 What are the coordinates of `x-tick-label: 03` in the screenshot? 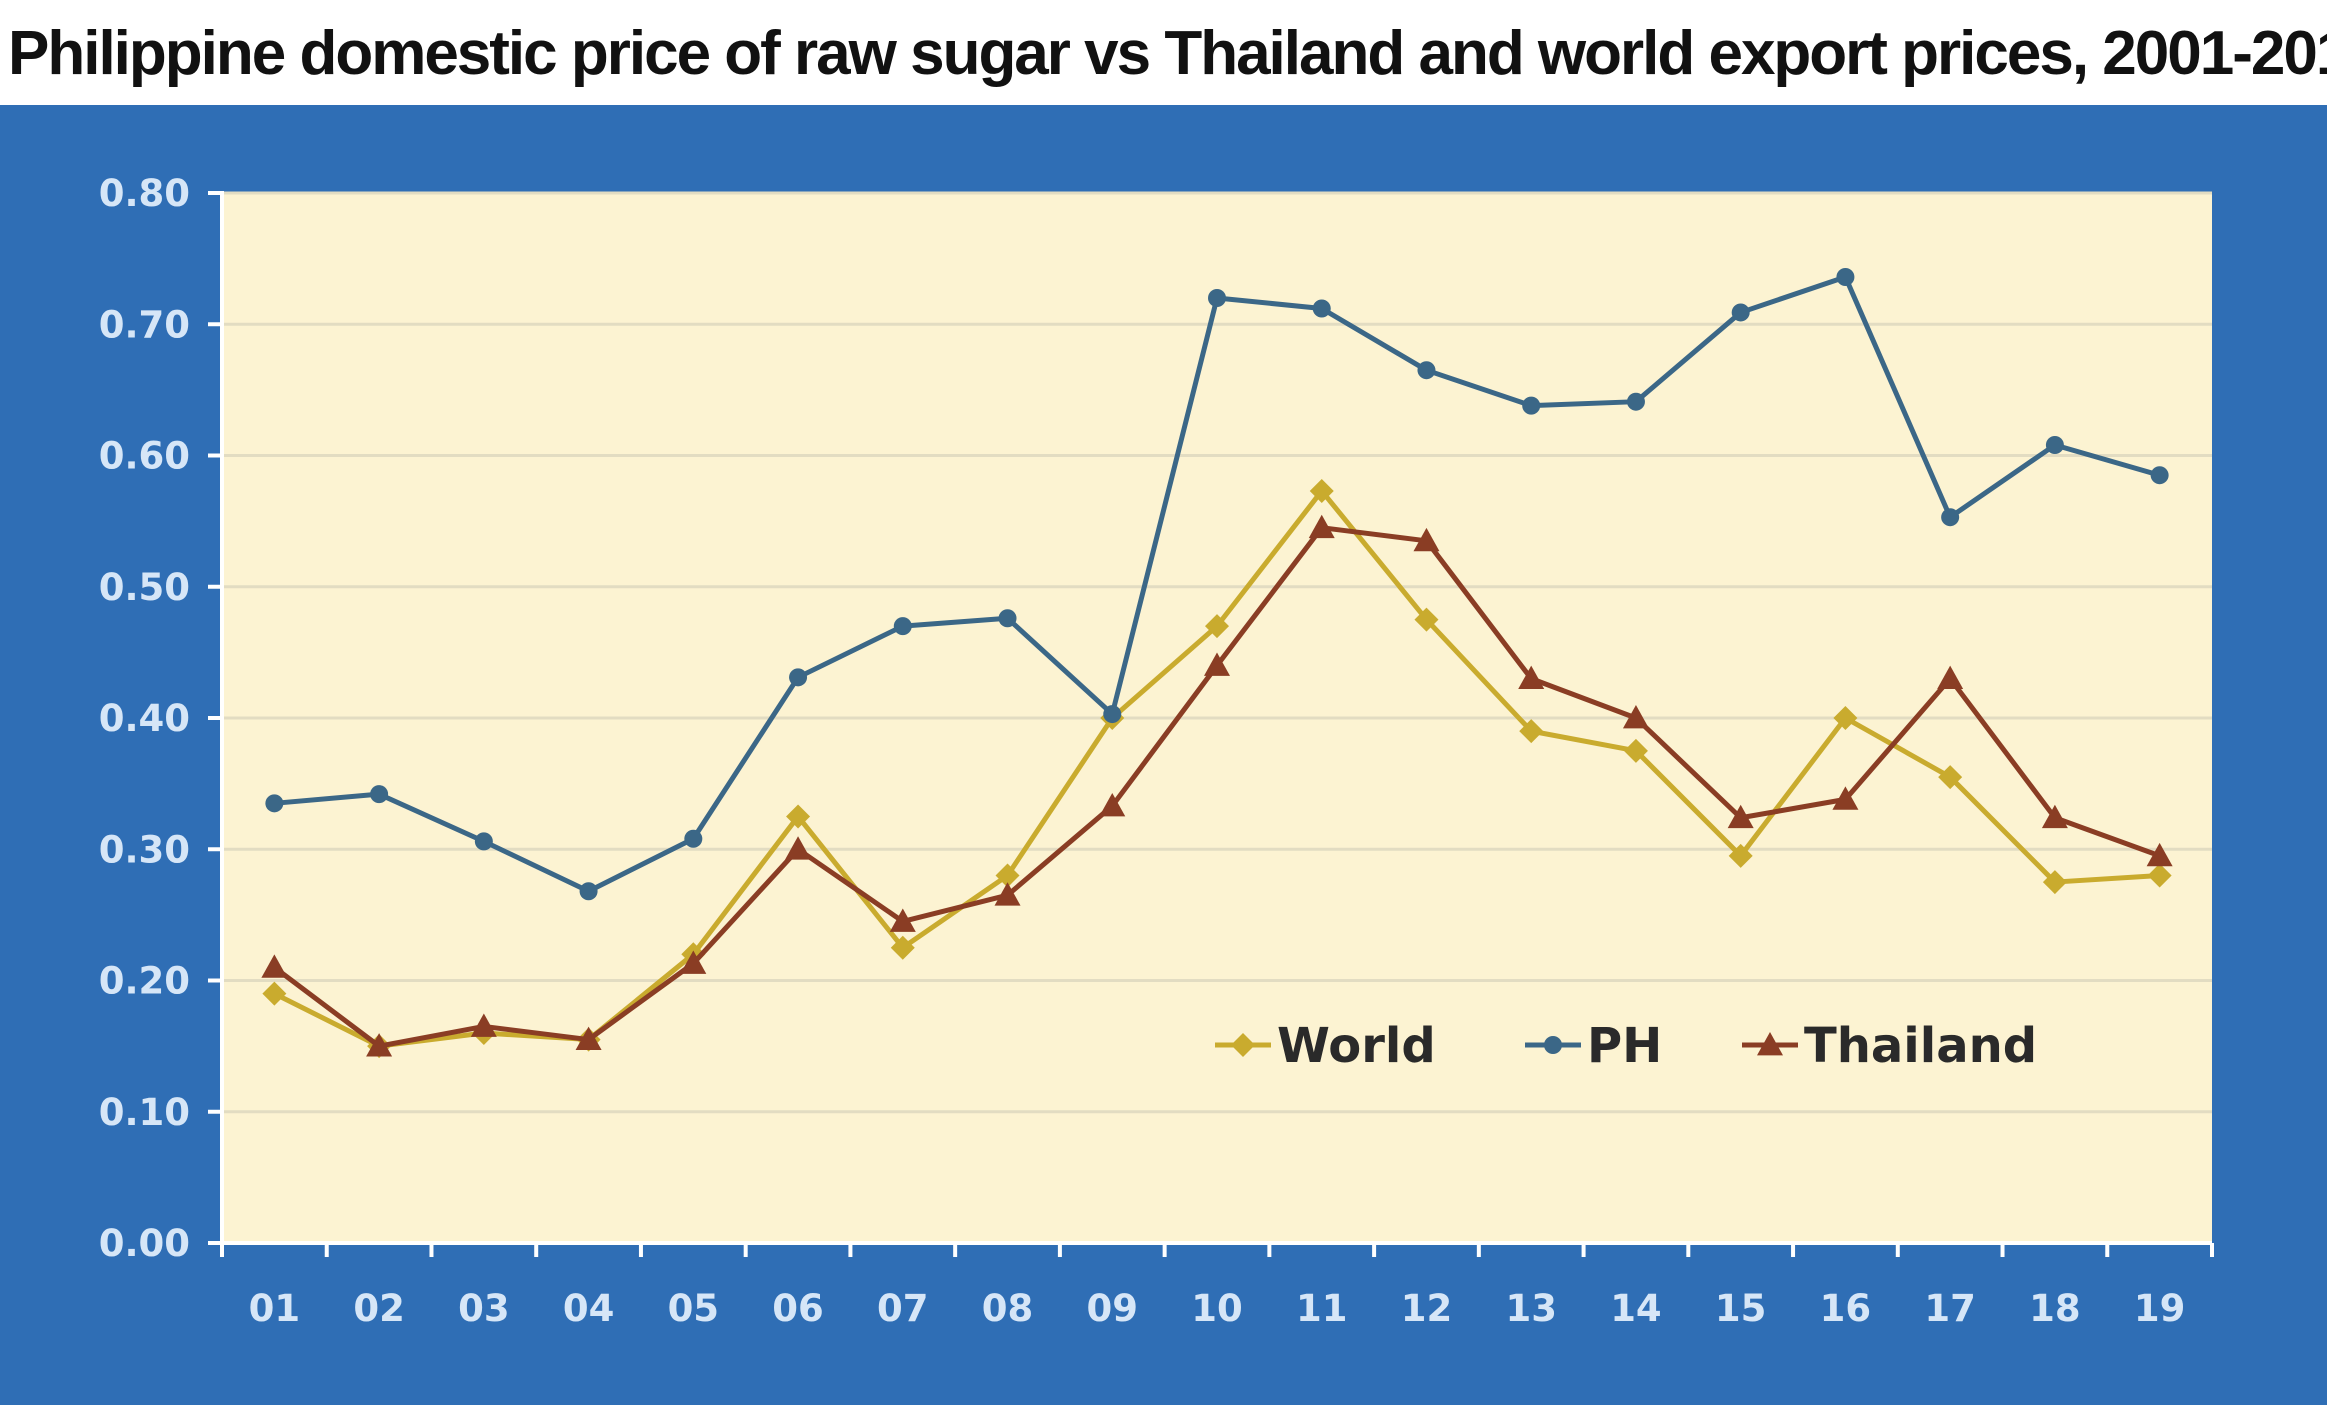 It's located at (484, 1308).